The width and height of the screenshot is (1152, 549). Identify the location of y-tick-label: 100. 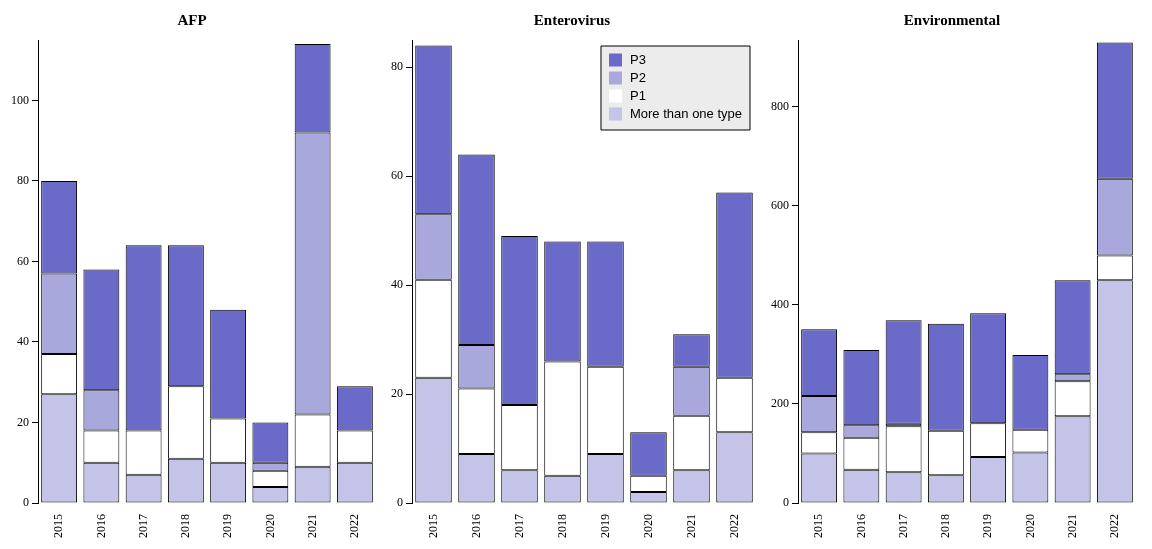
(20, 99).